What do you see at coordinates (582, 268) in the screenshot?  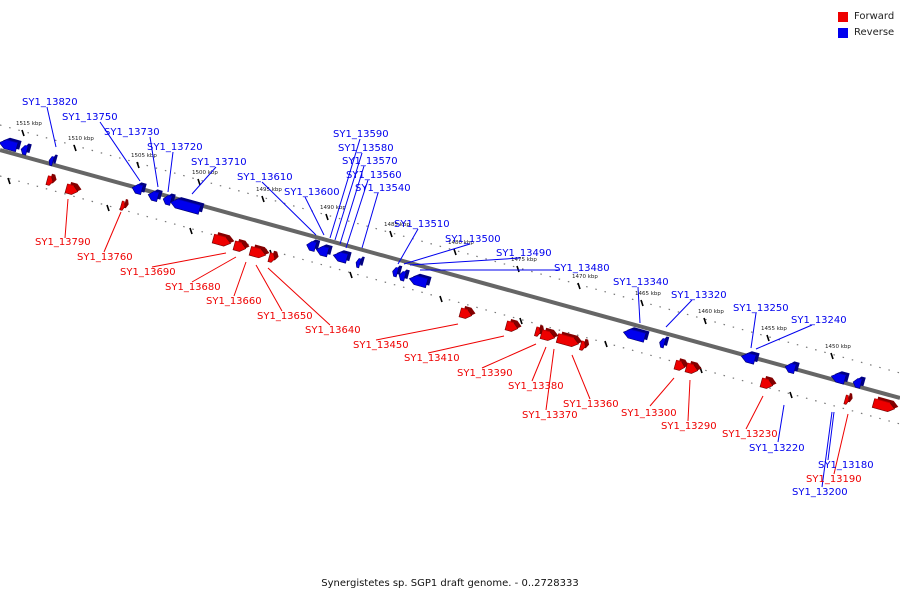 I see `gene-label: SY1_13480` at bounding box center [582, 268].